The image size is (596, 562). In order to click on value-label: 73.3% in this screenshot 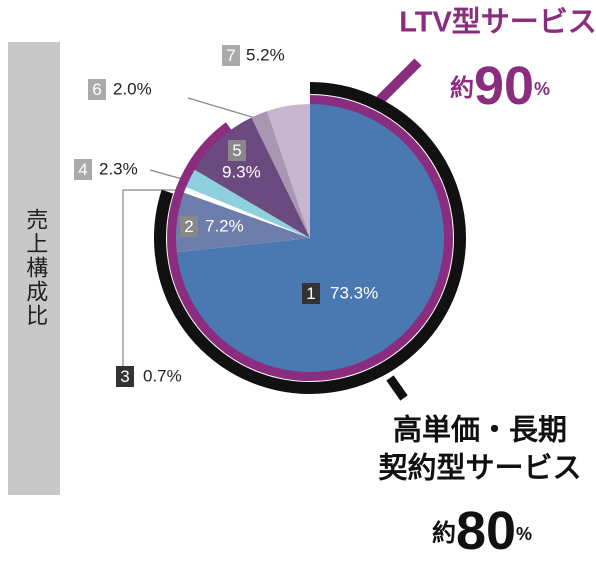, I will do `click(354, 292)`.